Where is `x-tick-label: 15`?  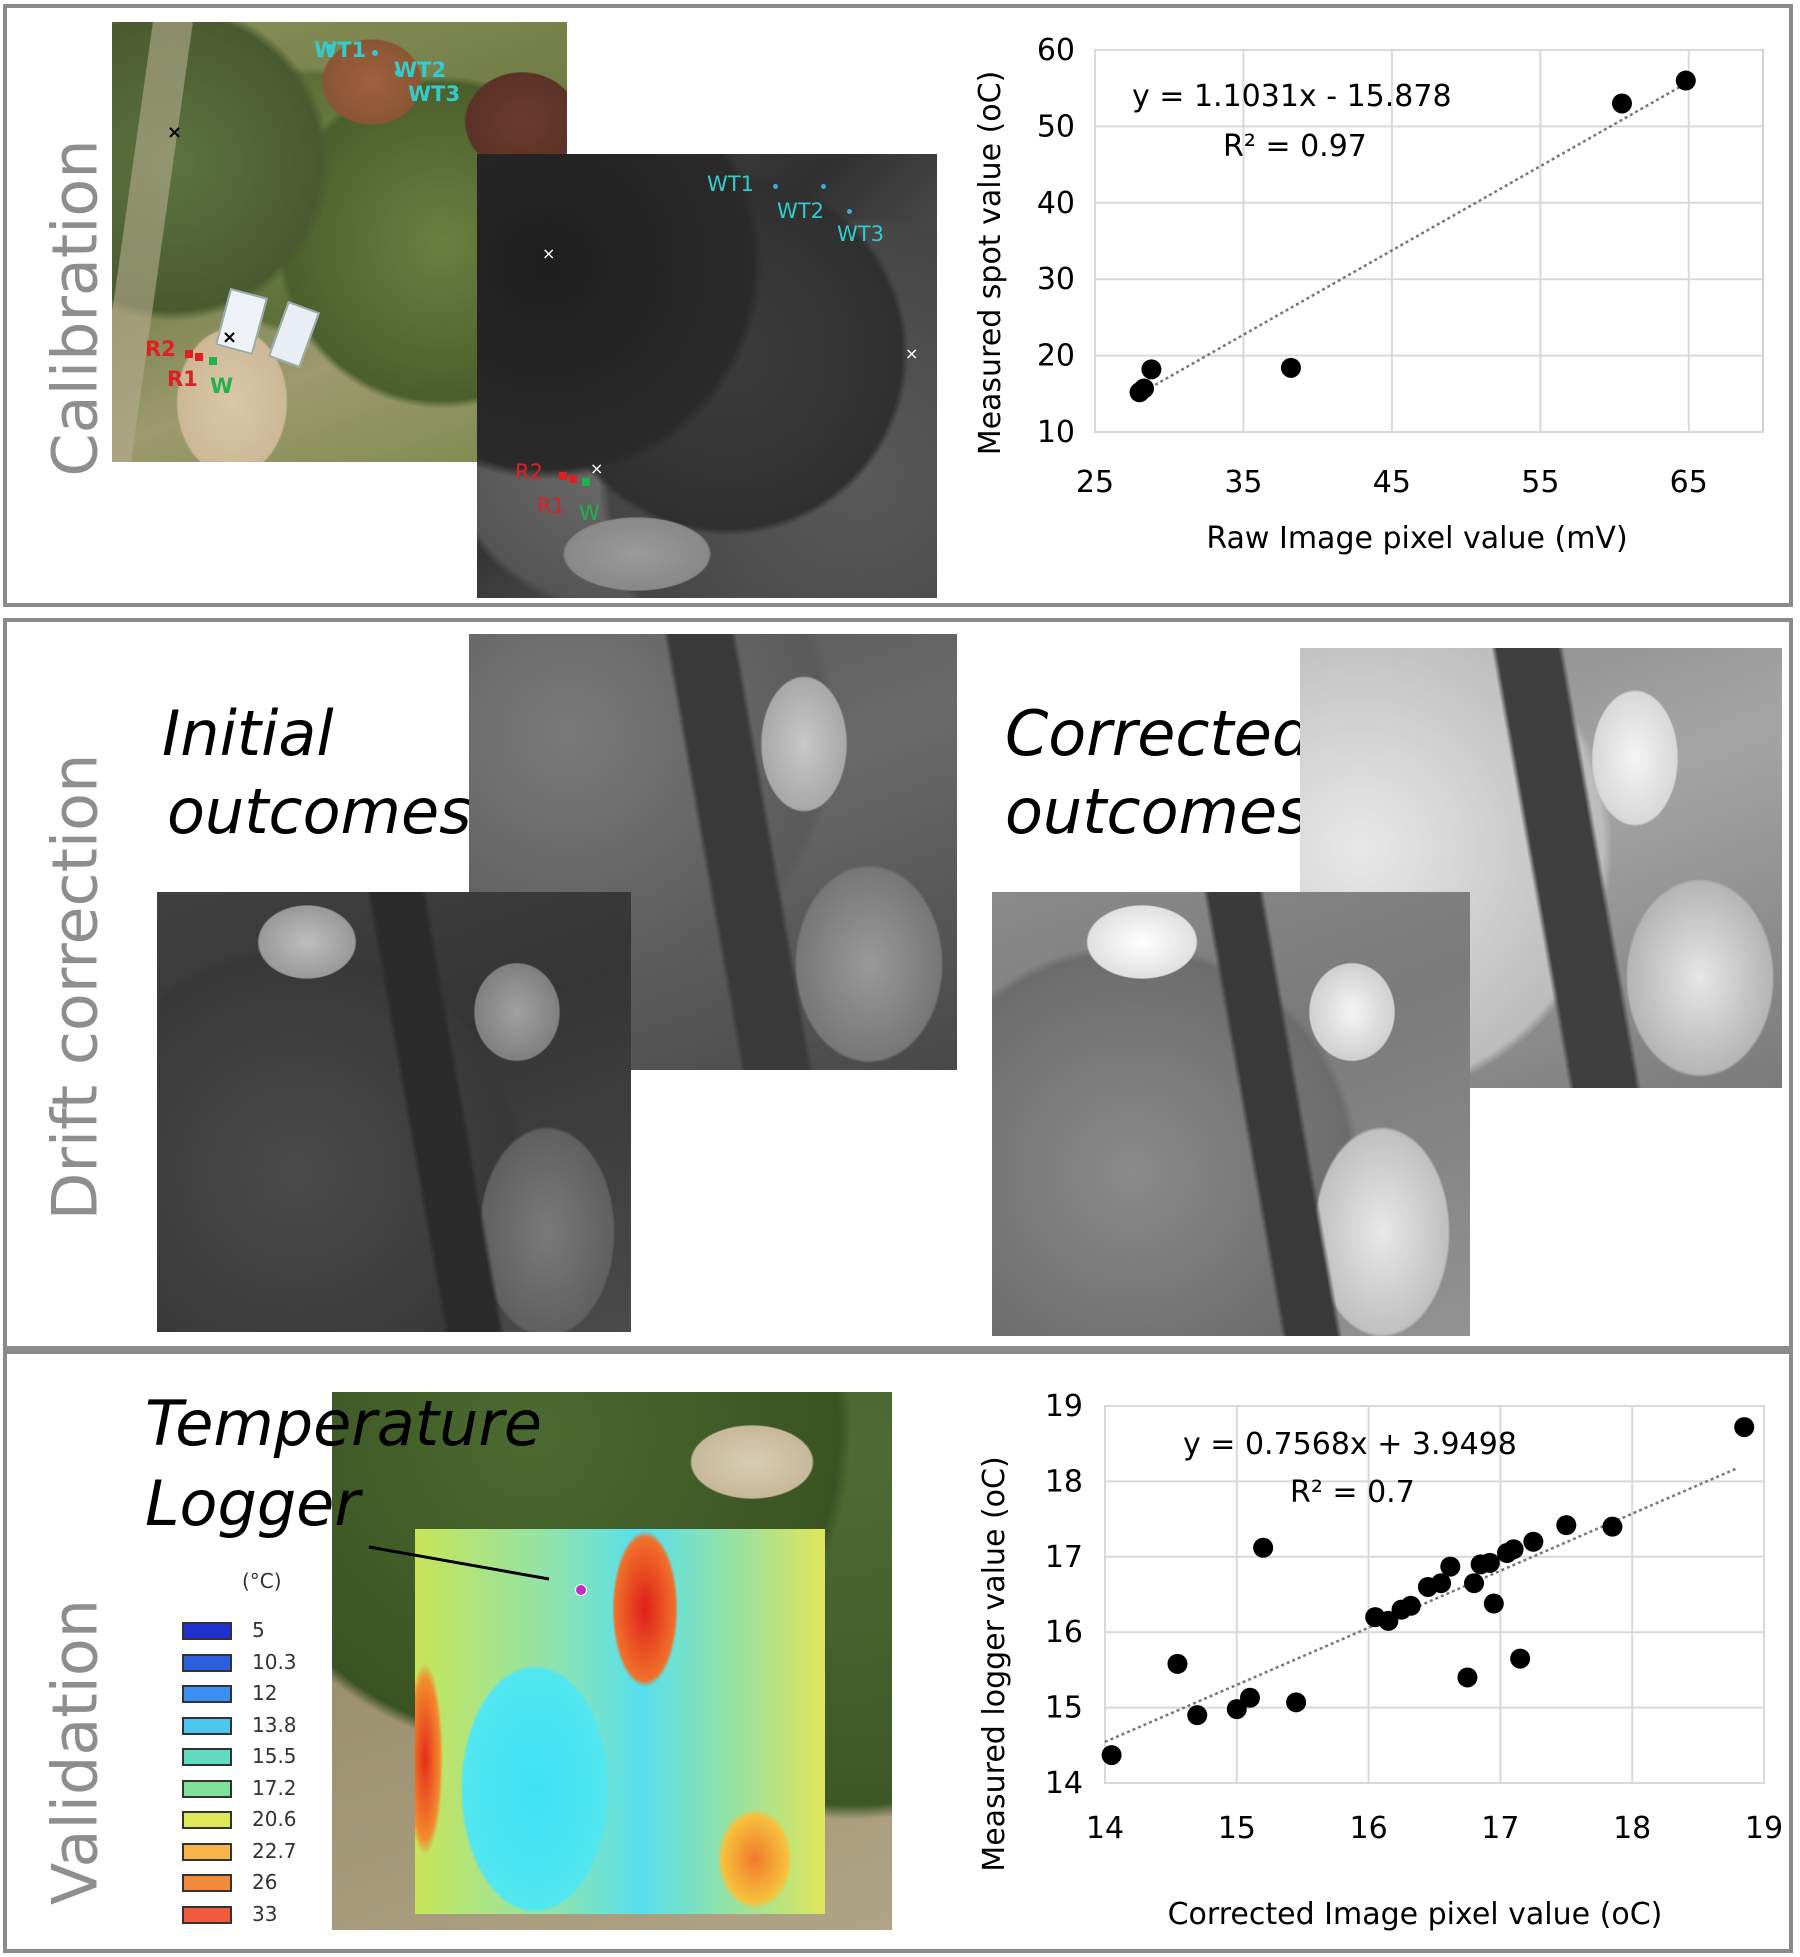 x-tick-label: 15 is located at coordinates (1237, 1828).